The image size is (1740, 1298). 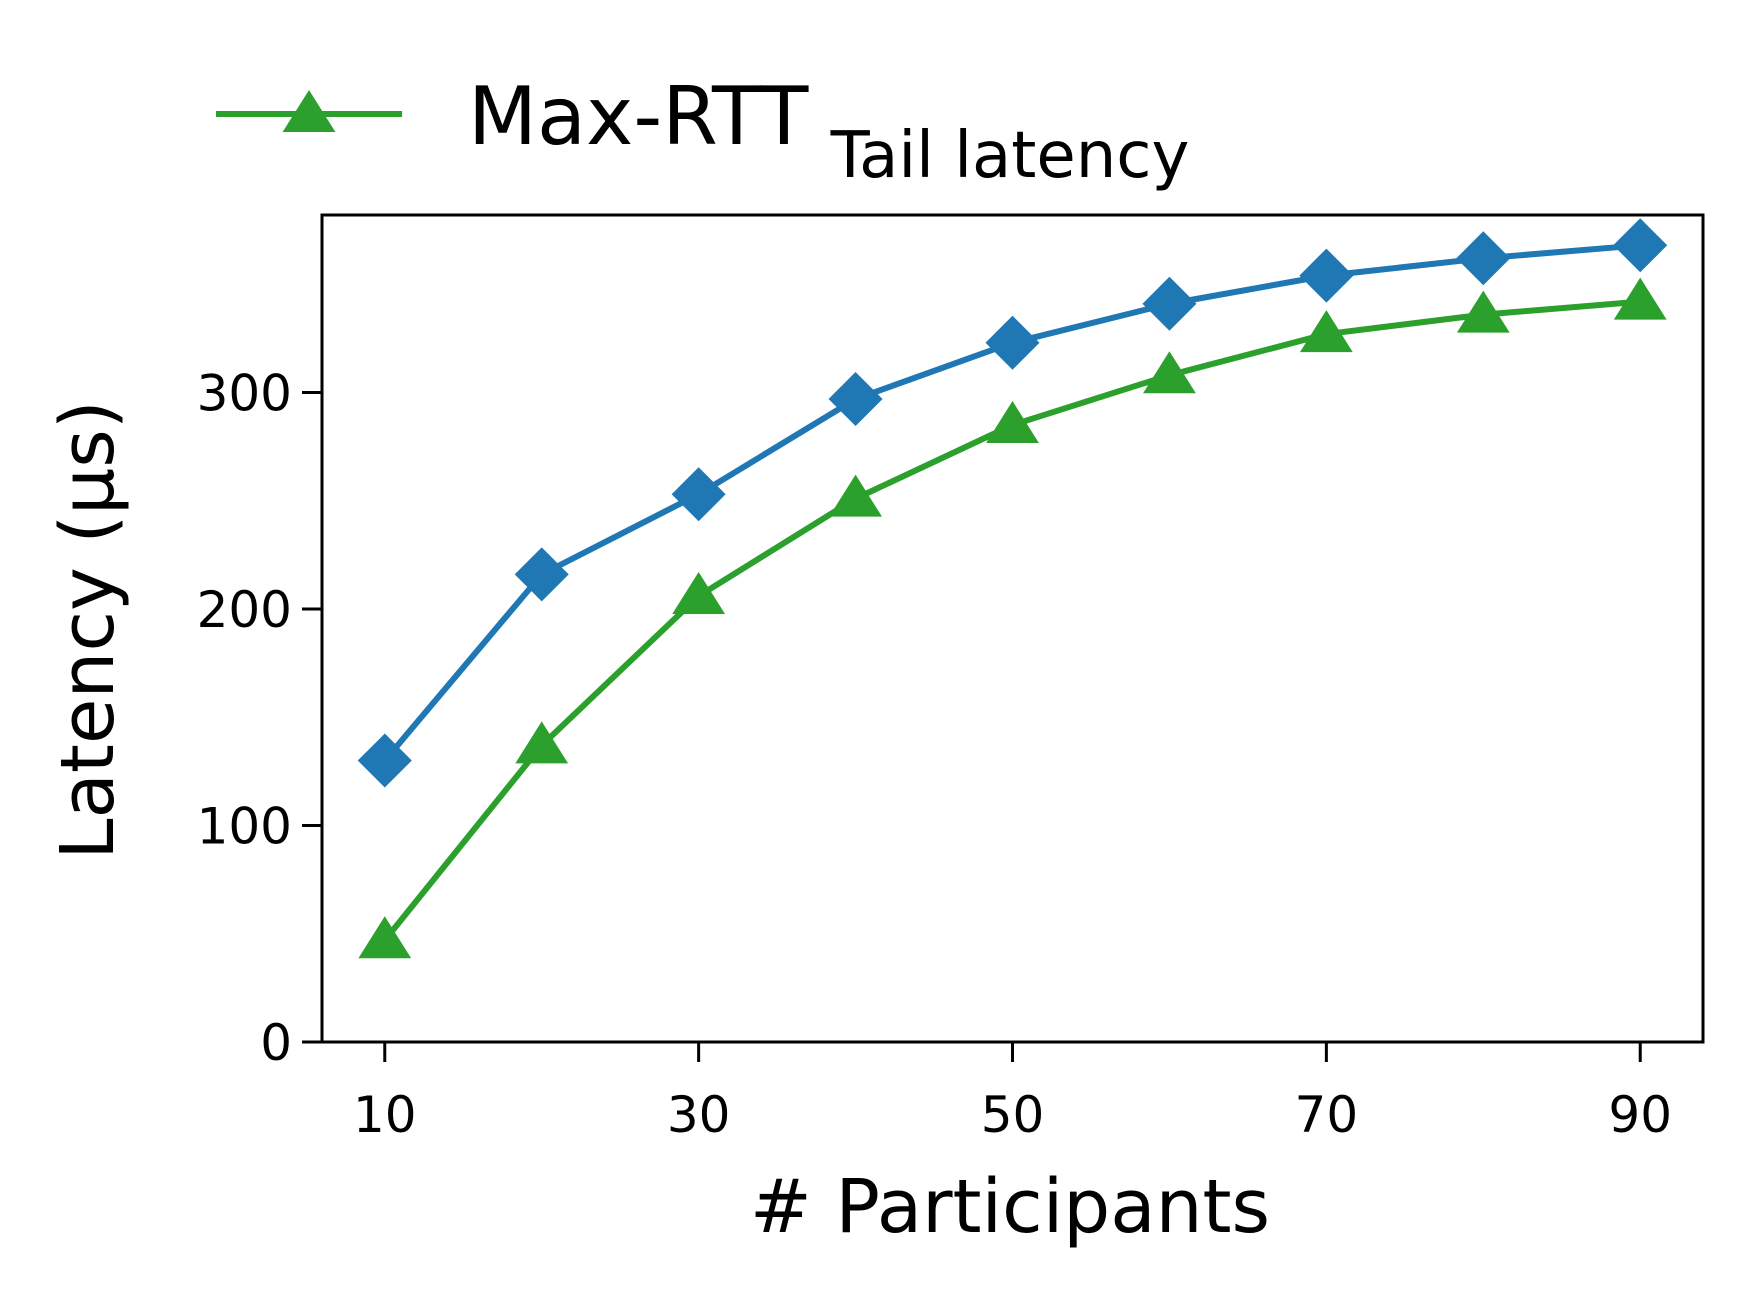 What do you see at coordinates (1010, 156) in the screenshot?
I see `chart-title: Tail latency` at bounding box center [1010, 156].